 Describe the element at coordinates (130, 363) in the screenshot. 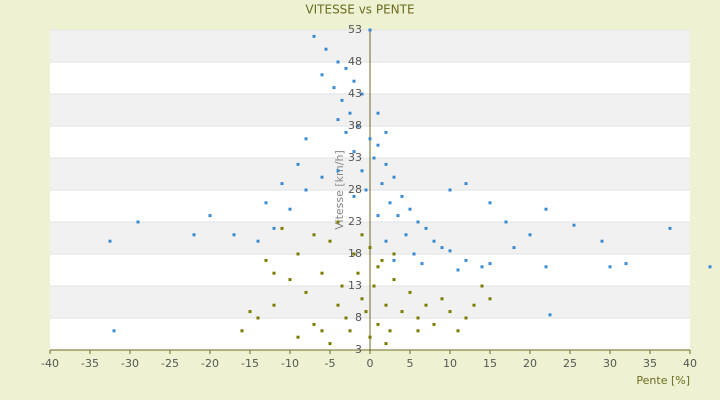

I see `x-tick-label: -30` at that location.